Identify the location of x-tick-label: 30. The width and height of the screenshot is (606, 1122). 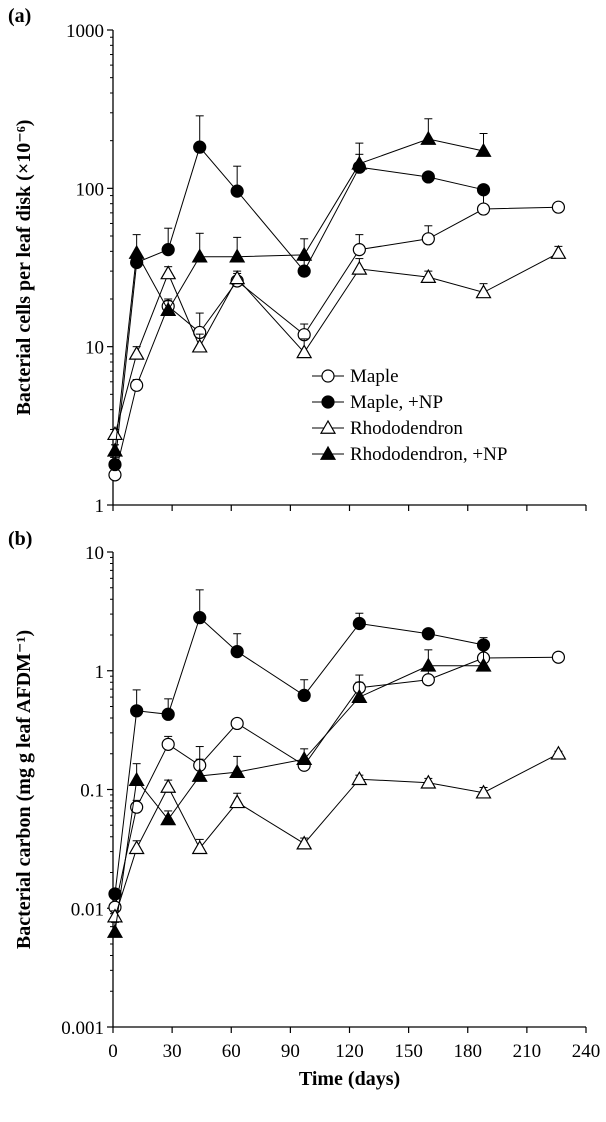
(172, 1051).